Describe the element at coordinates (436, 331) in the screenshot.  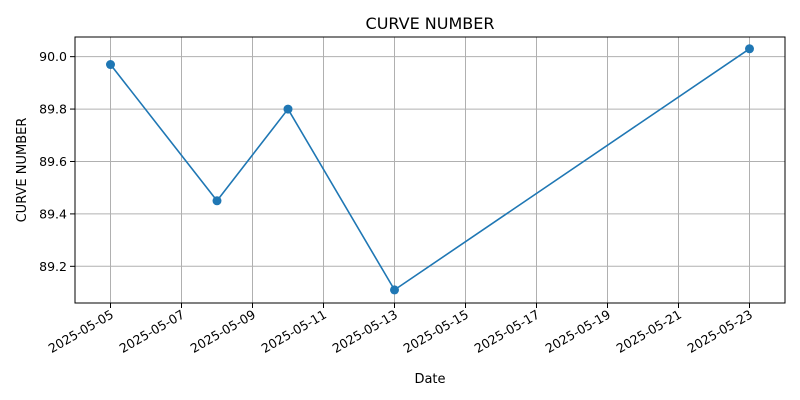
I see `x-tick-label: 2025-05-15` at that location.